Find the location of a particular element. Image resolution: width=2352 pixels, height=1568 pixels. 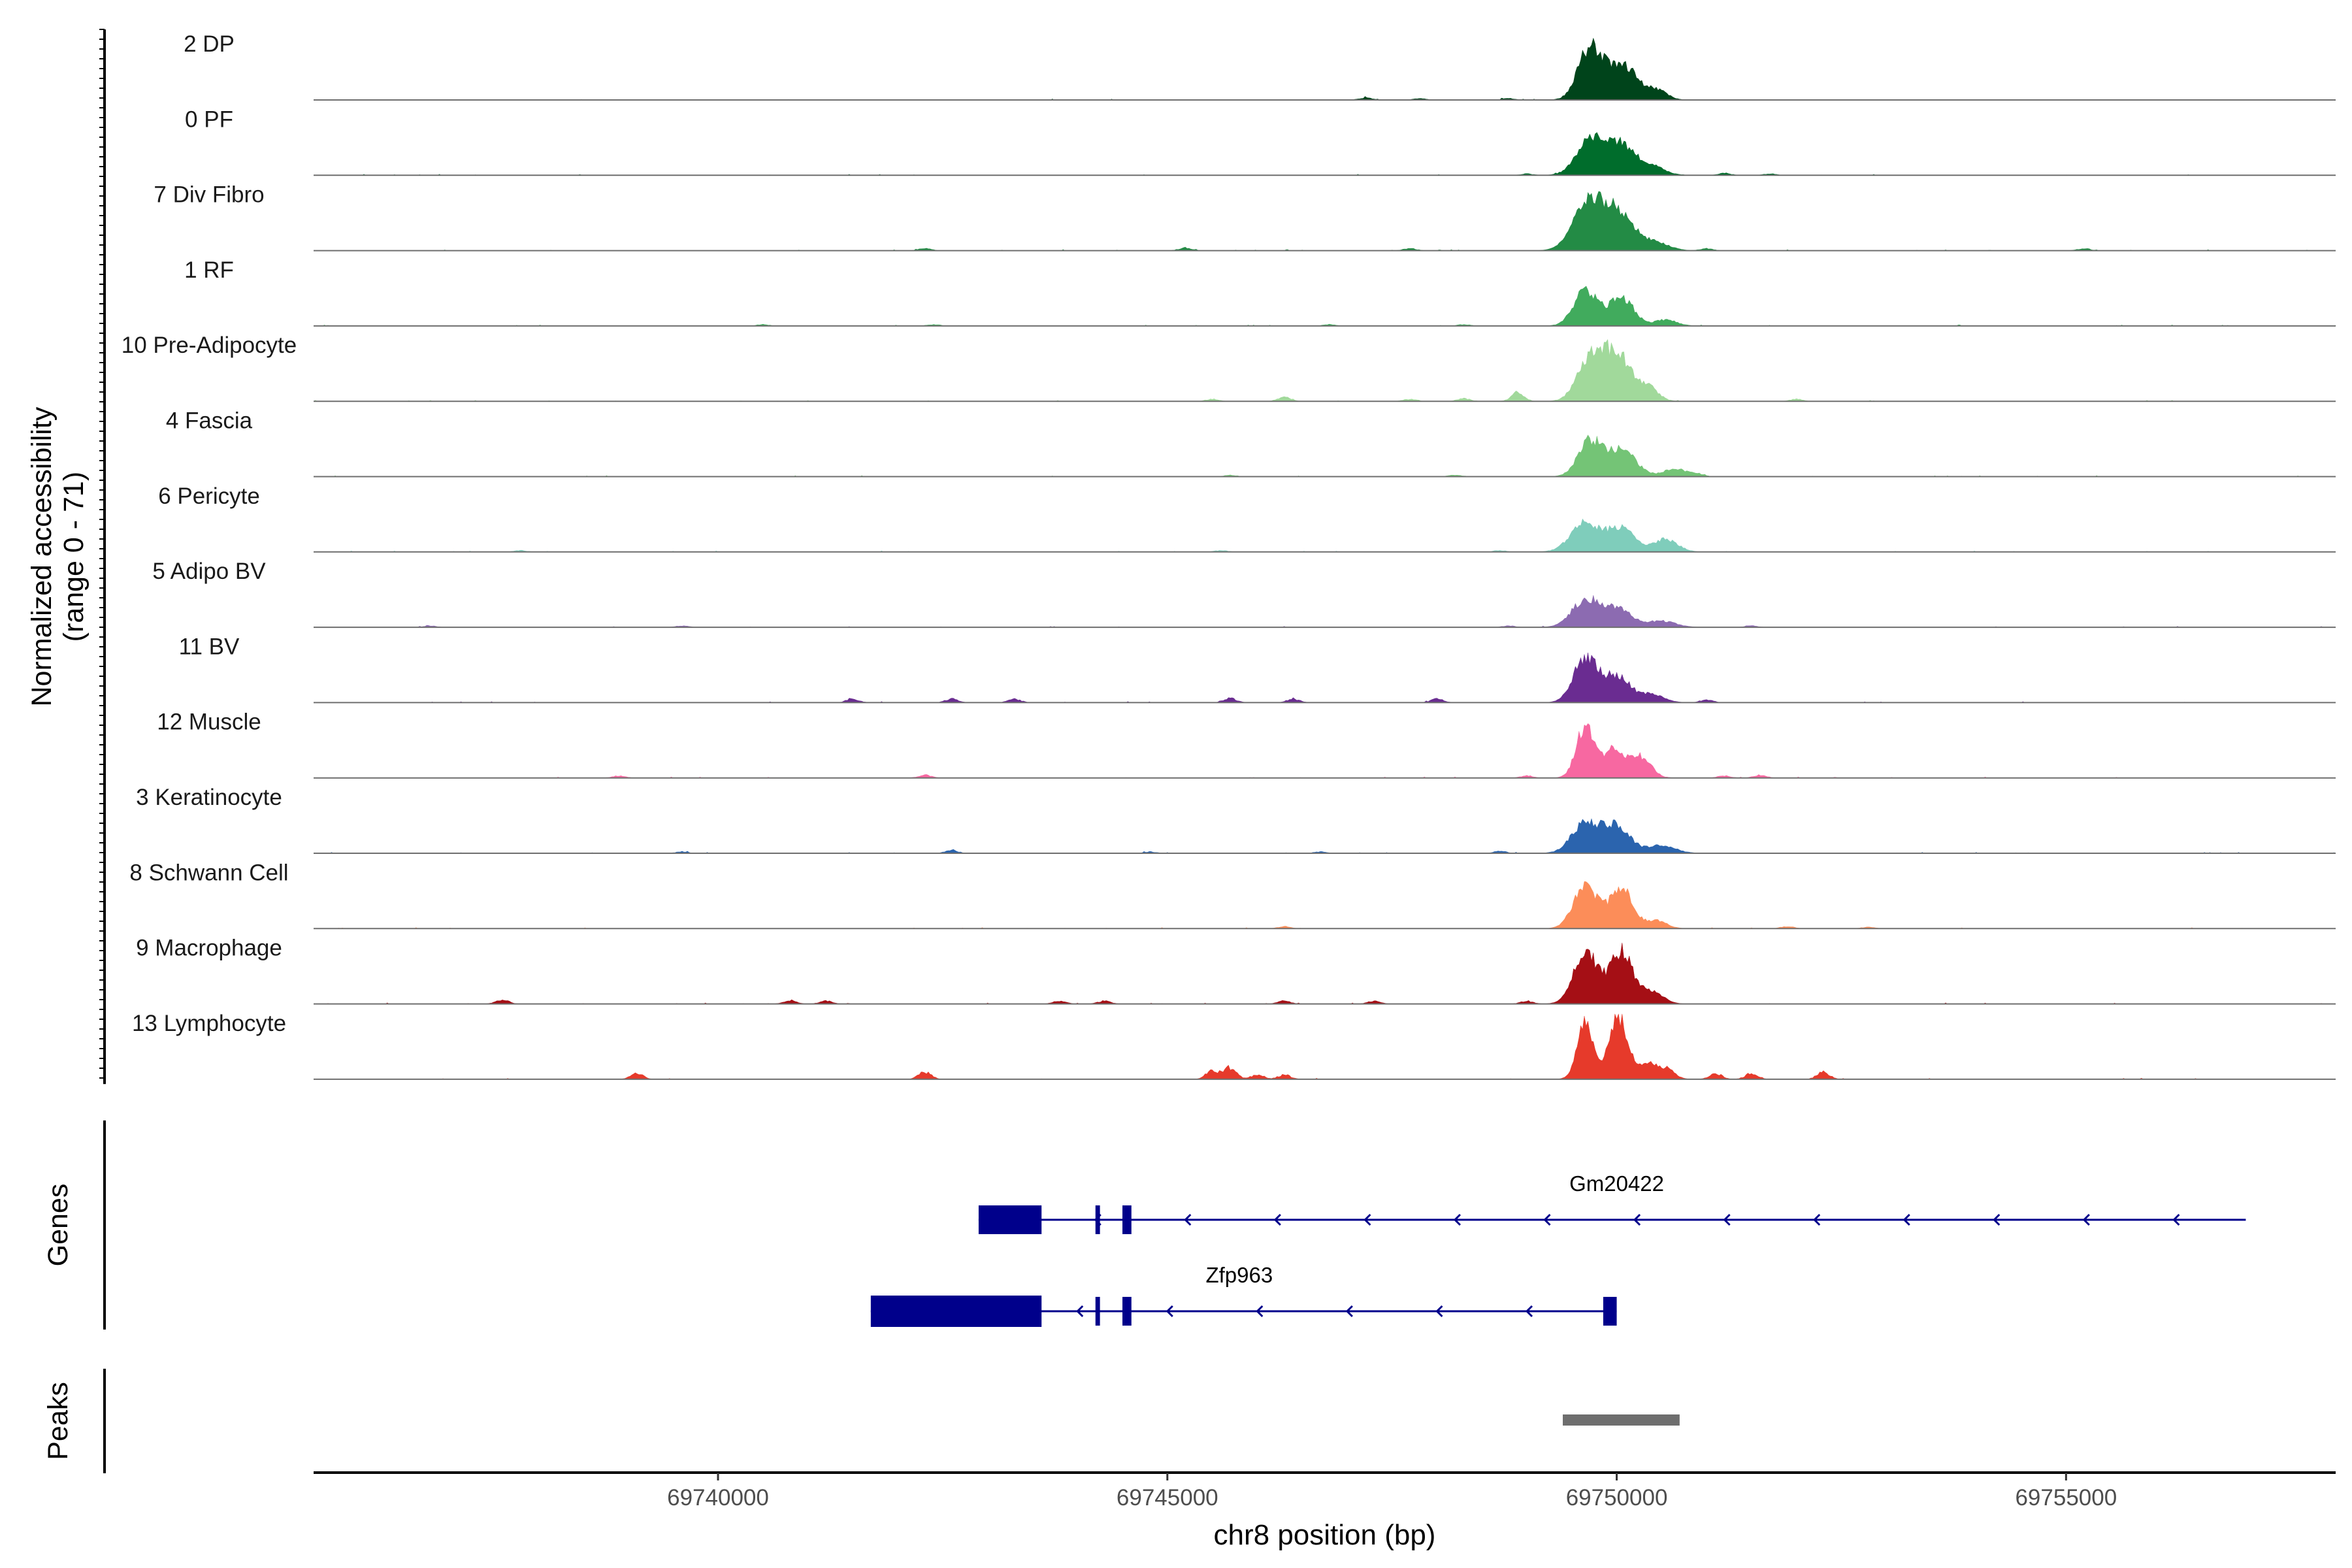

y-axis-title: Normalized accessibility is located at coordinates (41, 556).